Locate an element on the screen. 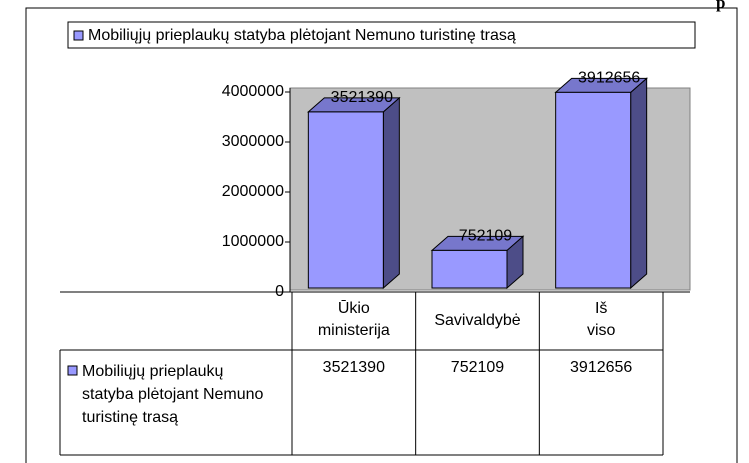  value-label: 3521390 is located at coordinates (362, 97).